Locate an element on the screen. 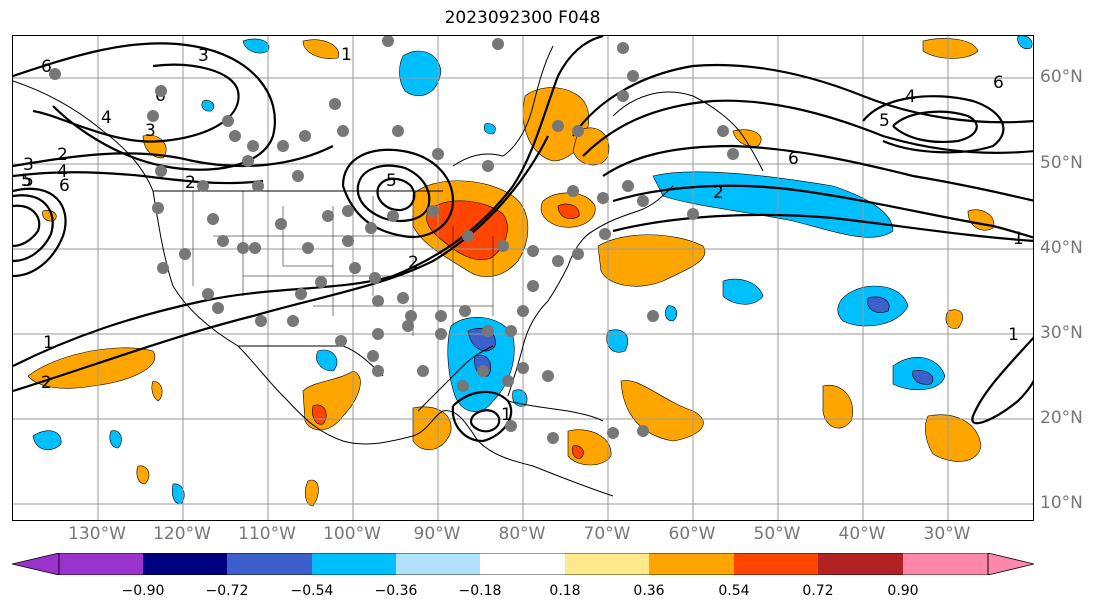 The width and height of the screenshot is (1102, 613). lon-label: 120°W is located at coordinates (182, 534).